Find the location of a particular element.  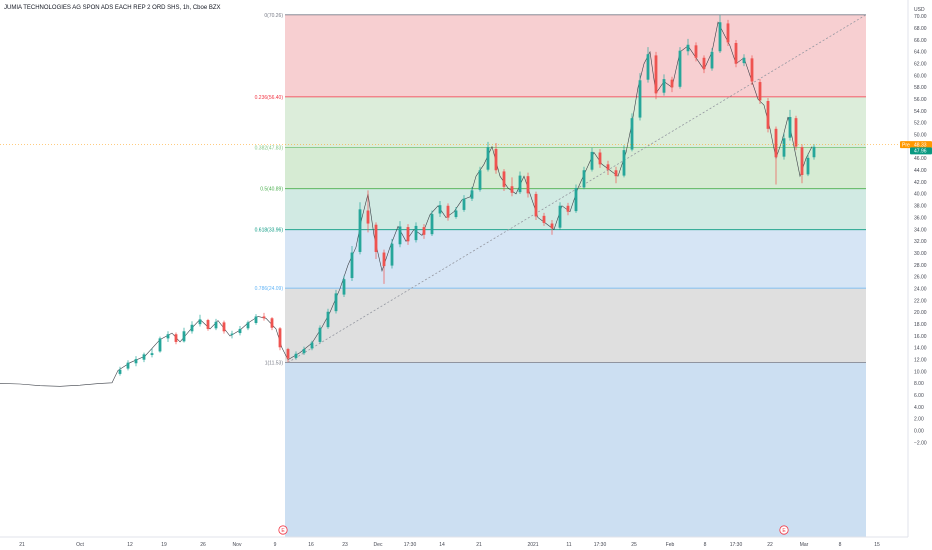

time-tick-label: 14 is located at coordinates (442, 545).